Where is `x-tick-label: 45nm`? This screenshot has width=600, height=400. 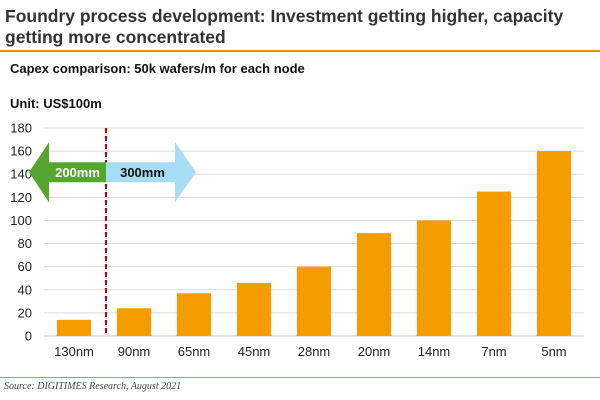
x-tick-label: 45nm is located at coordinates (254, 351).